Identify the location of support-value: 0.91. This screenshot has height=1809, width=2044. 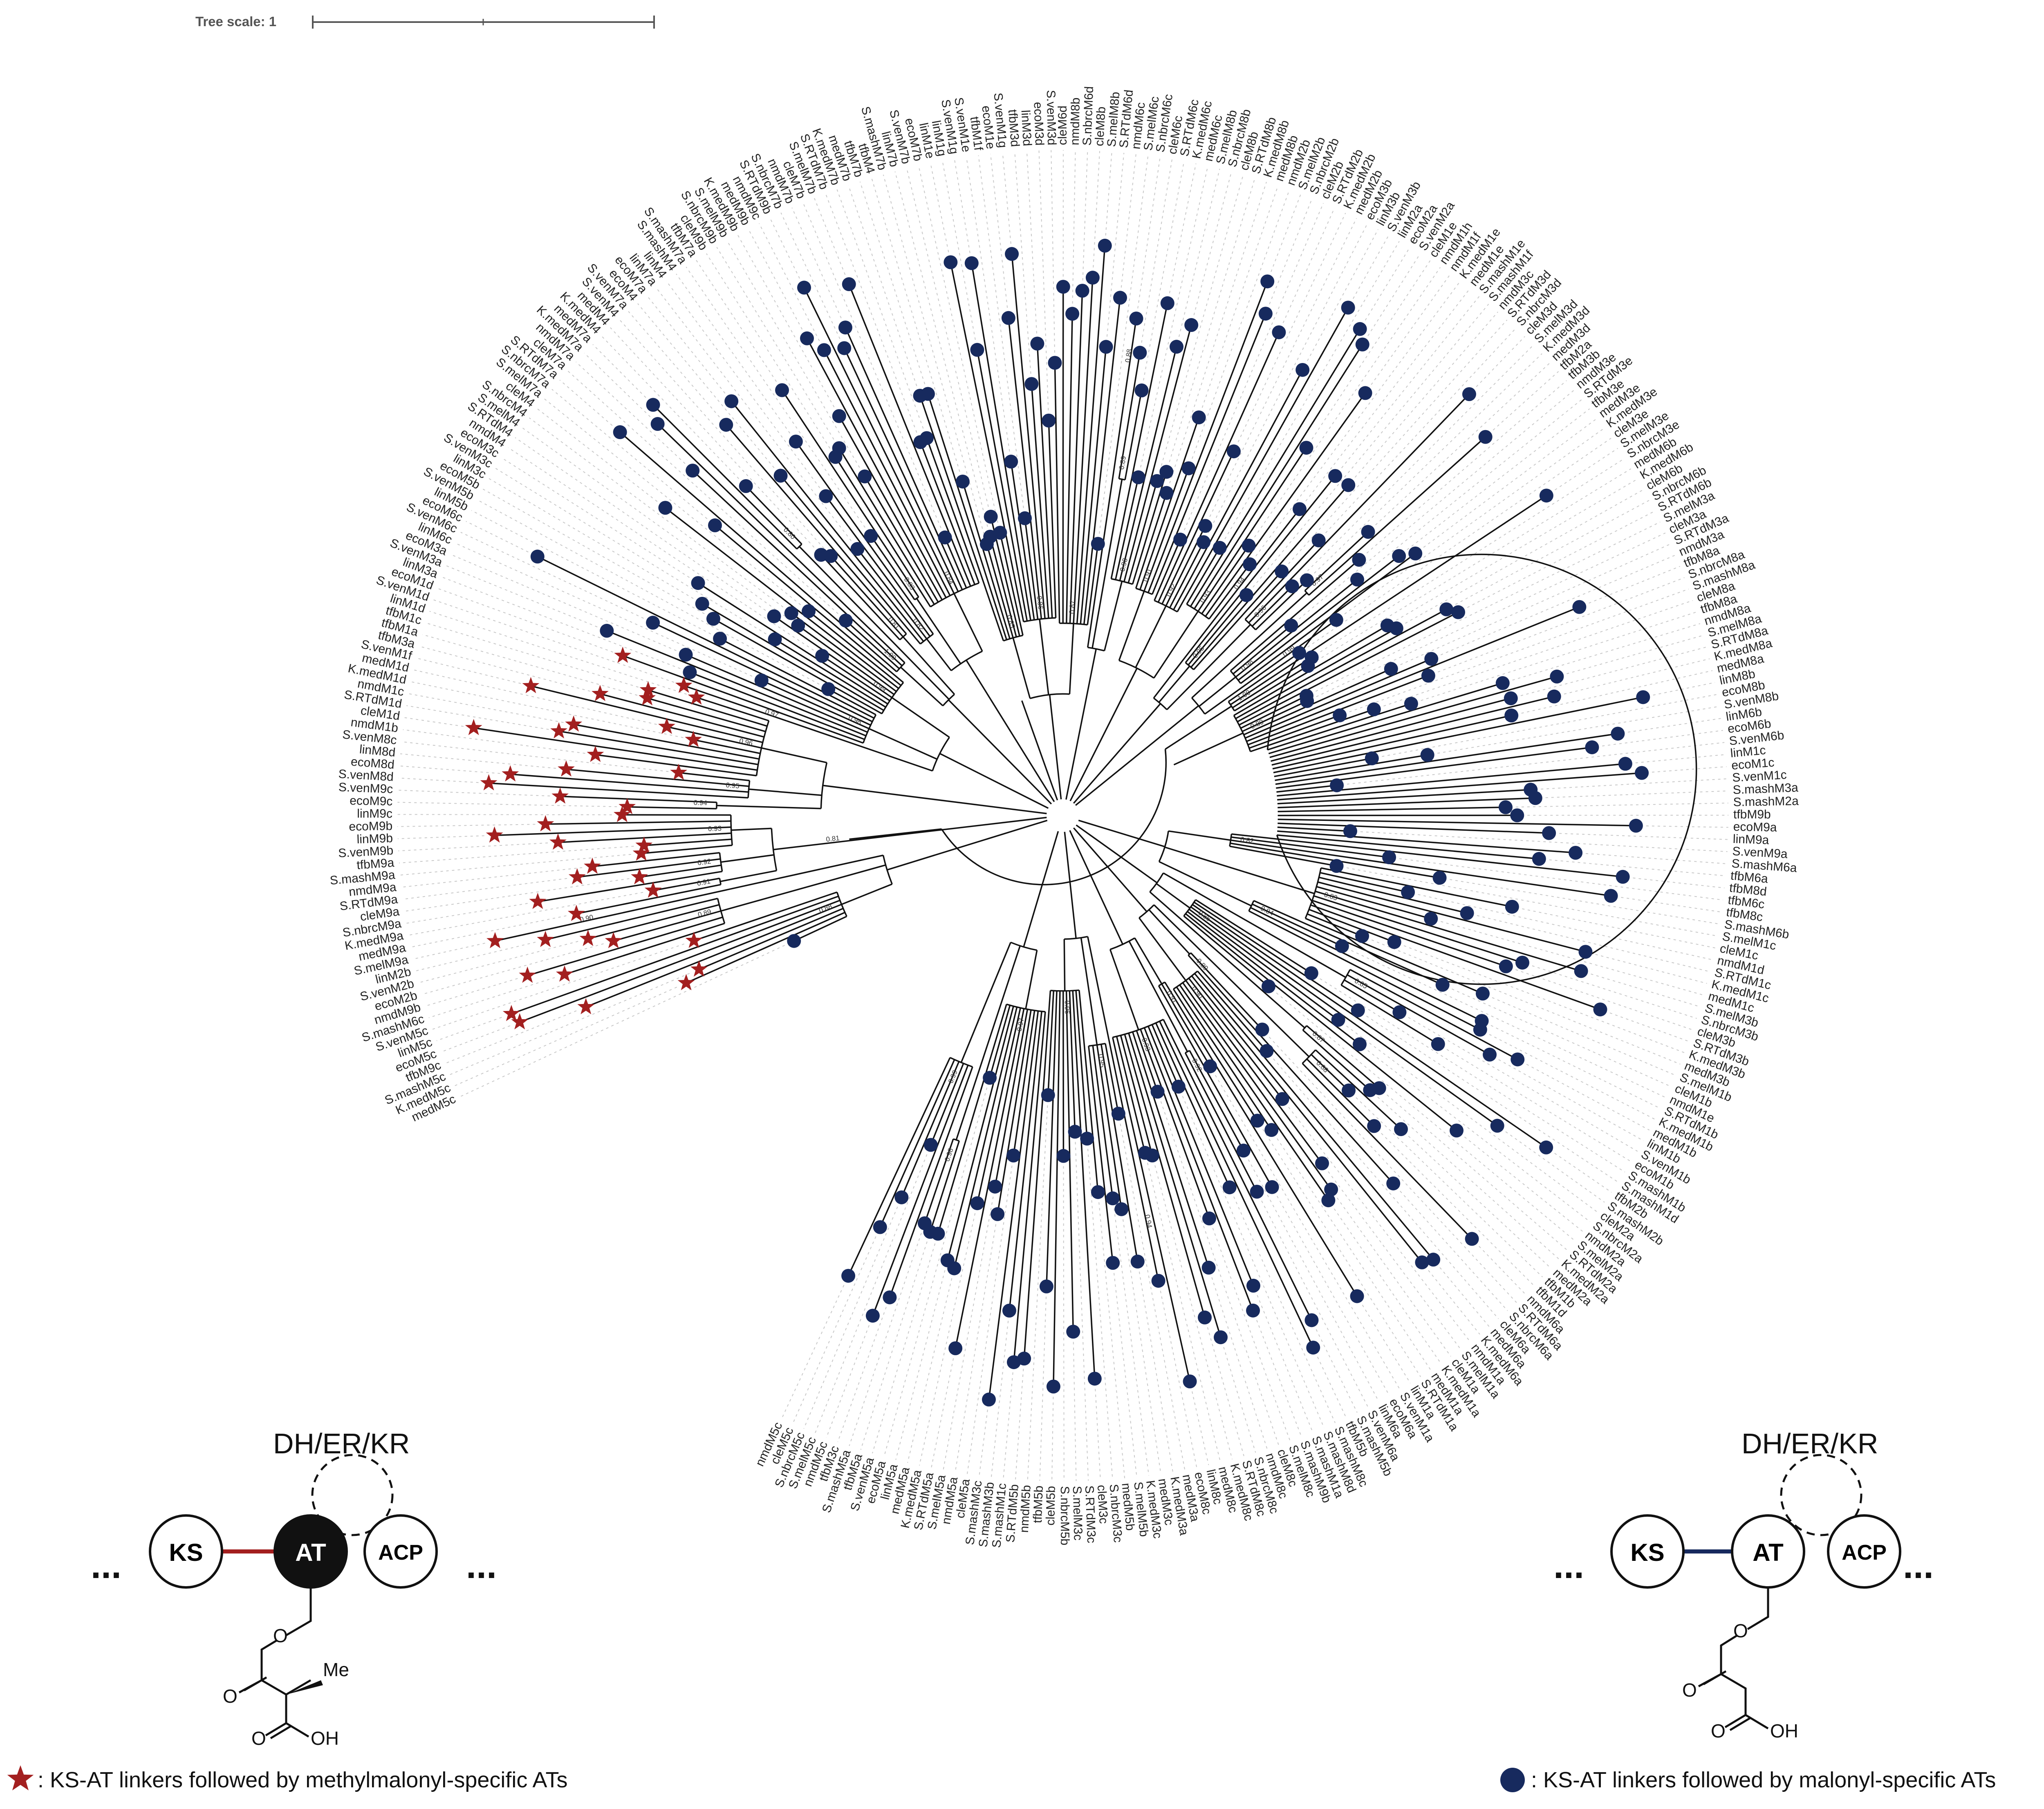
(1148, 575).